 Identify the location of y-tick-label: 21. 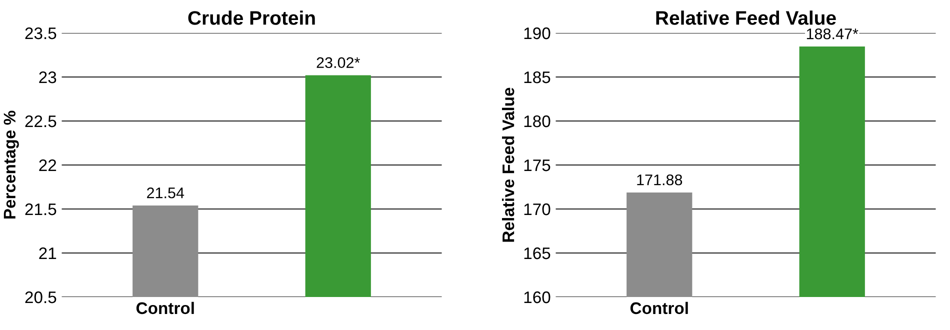
(47, 253).